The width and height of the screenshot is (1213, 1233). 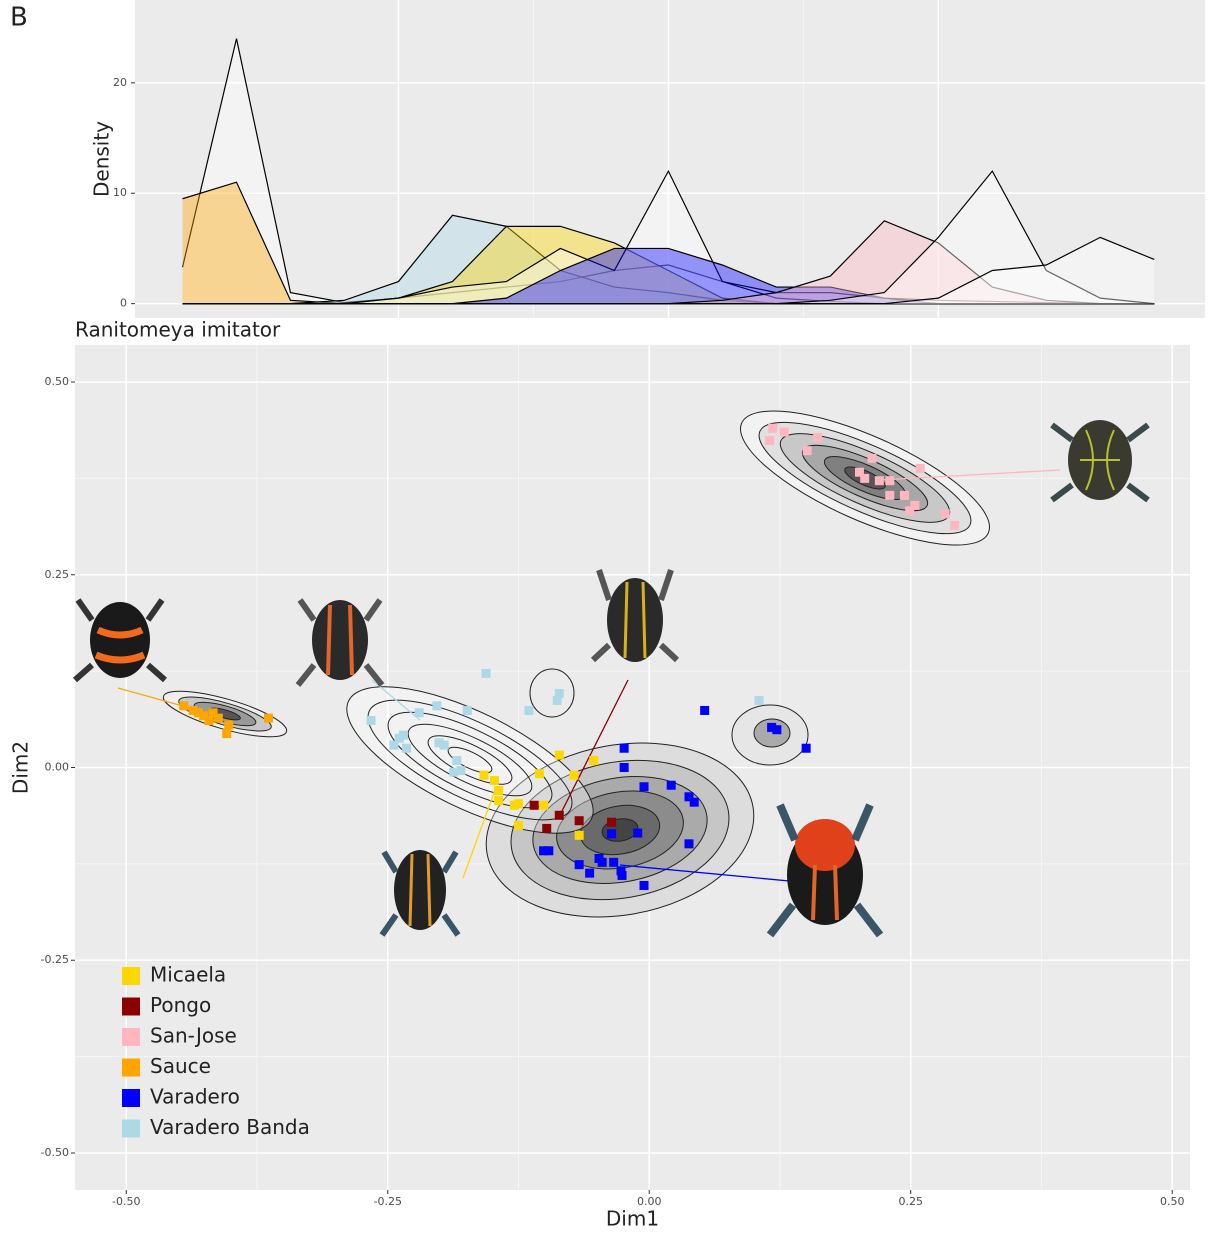 What do you see at coordinates (910, 1201) in the screenshot?
I see `x-tick-label: 0.25` at bounding box center [910, 1201].